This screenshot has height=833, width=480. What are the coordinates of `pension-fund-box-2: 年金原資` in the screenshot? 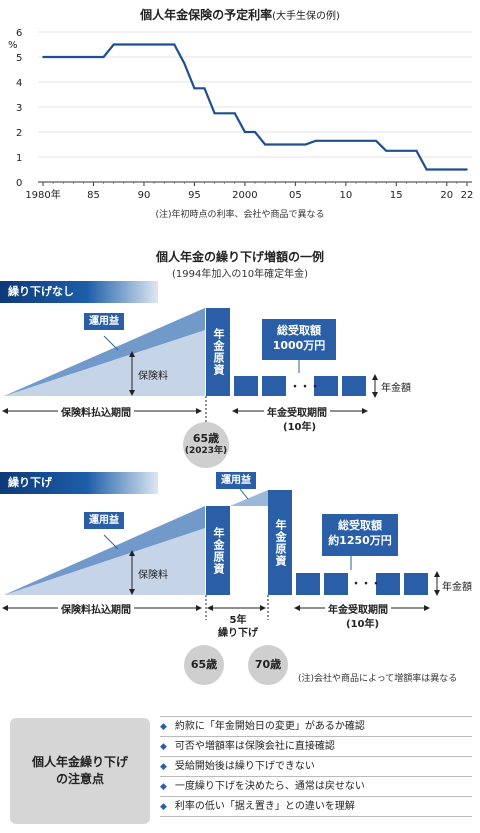 It's located at (218, 550).